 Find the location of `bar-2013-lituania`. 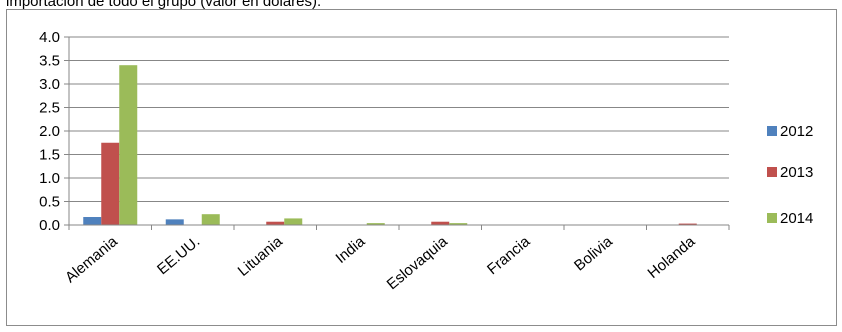

bar-2013-lituania is located at coordinates (275, 223).